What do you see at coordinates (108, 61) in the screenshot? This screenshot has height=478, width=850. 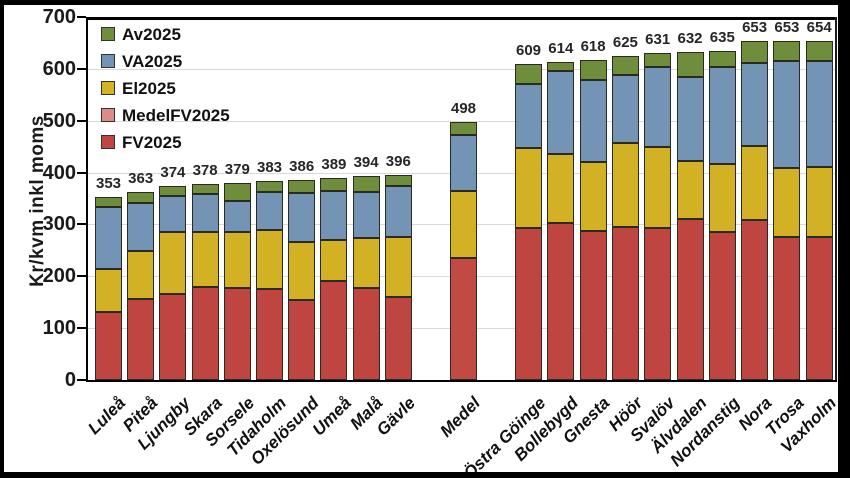 I see `legend-swatch-va2025` at bounding box center [108, 61].